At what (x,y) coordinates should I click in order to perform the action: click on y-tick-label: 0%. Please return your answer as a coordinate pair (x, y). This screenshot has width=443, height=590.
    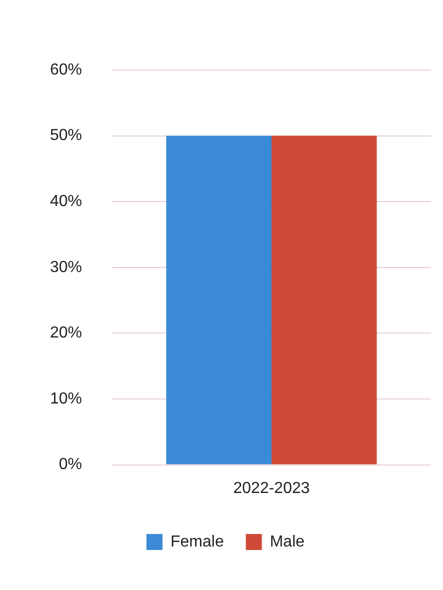
    Looking at the image, I should click on (70, 465).